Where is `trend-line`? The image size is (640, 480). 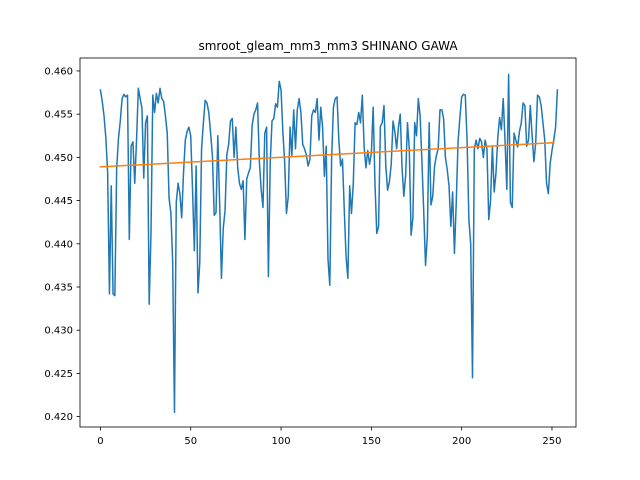
trend-line is located at coordinates (327, 154).